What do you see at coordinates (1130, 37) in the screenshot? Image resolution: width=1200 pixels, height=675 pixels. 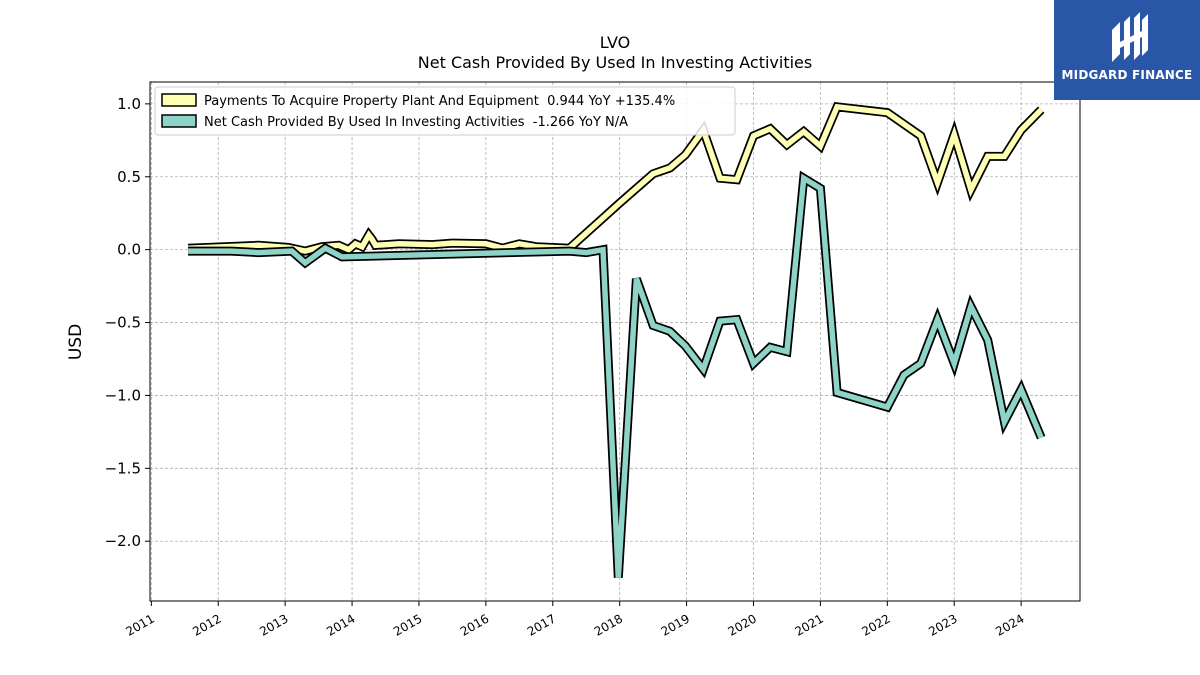 I see `midgard-logo-icon` at bounding box center [1130, 37].